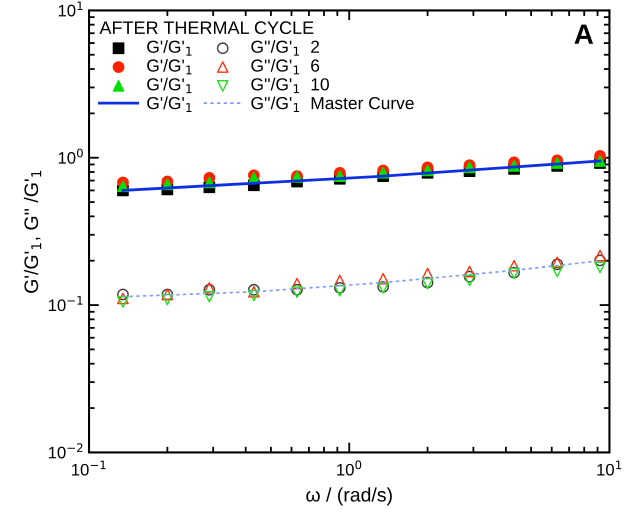 The height and width of the screenshot is (520, 627). Describe the element at coordinates (206, 27) in the screenshot. I see `legend-title: AFTER THERMAL CYCLE` at that location.